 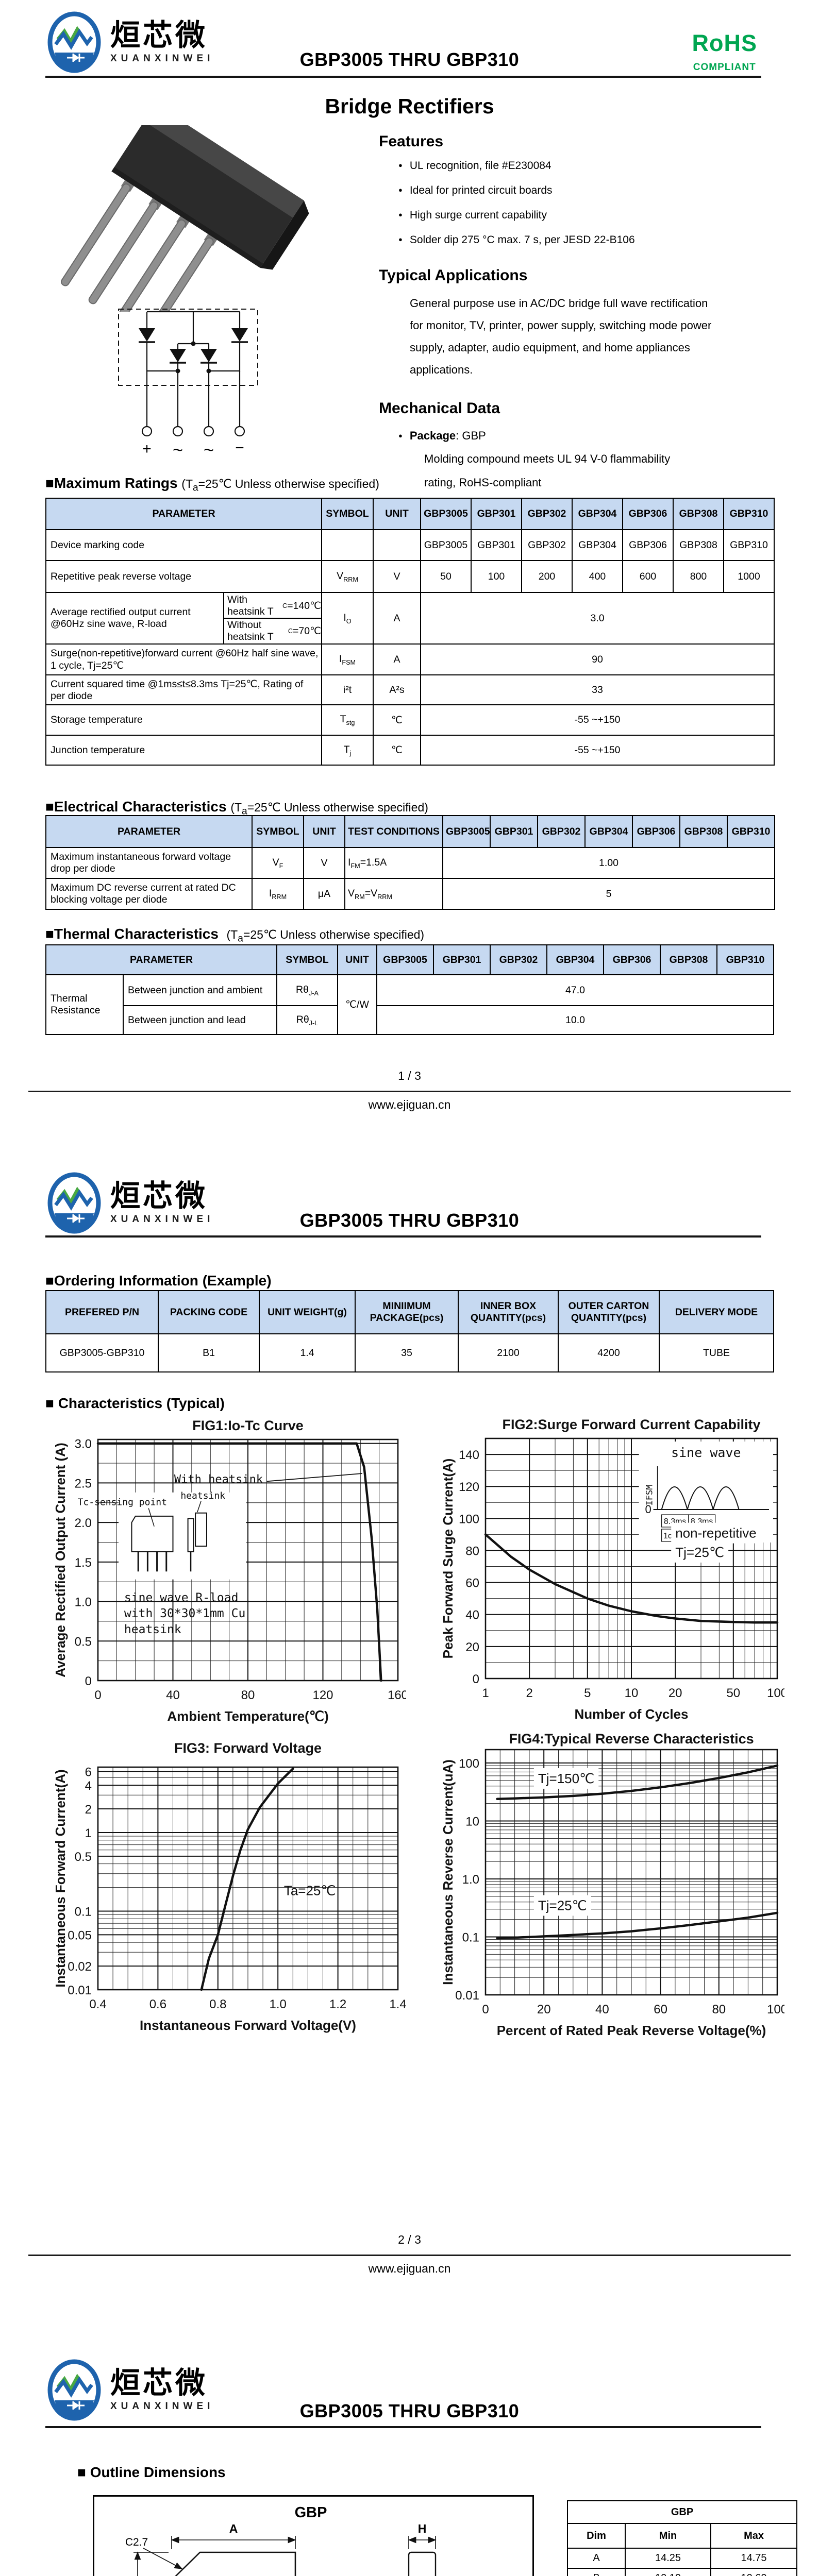 What do you see at coordinates (183, 576) in the screenshot?
I see `table-cell: Repetitive peak reverse voltage` at bounding box center [183, 576].